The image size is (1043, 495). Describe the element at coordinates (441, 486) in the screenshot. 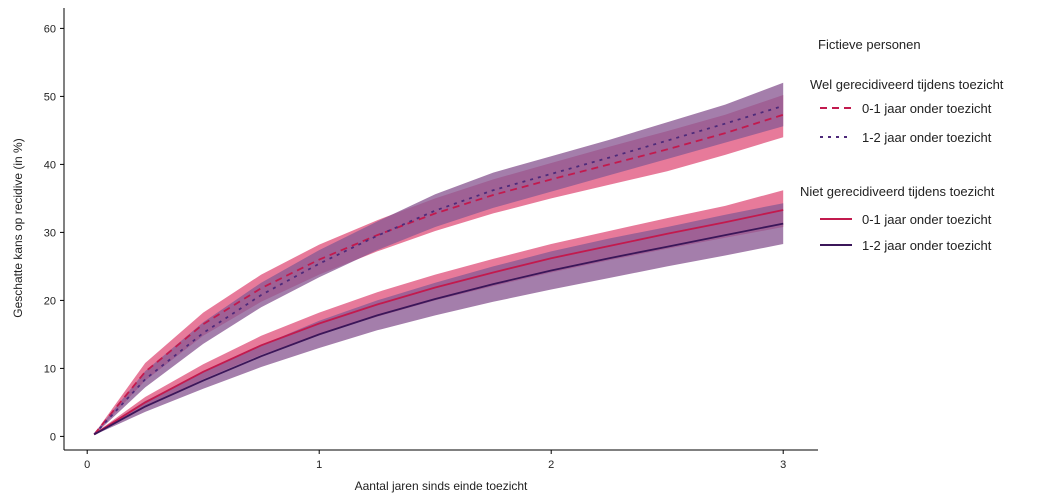

I see `x-axis-title: Aantal jaren sinds einde toezicht` at that location.